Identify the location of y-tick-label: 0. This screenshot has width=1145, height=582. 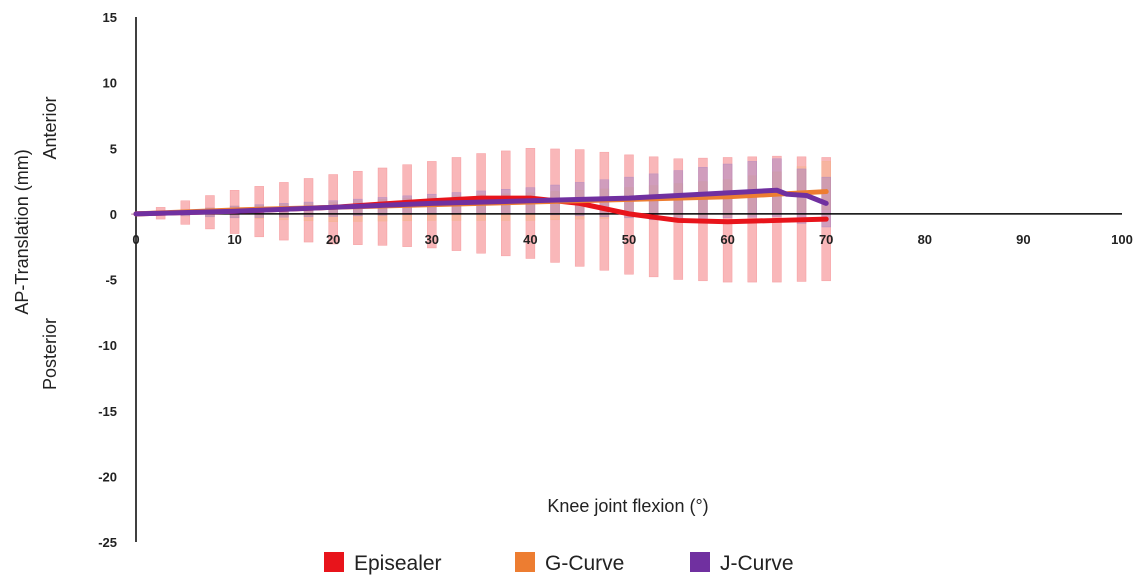
(113, 214).